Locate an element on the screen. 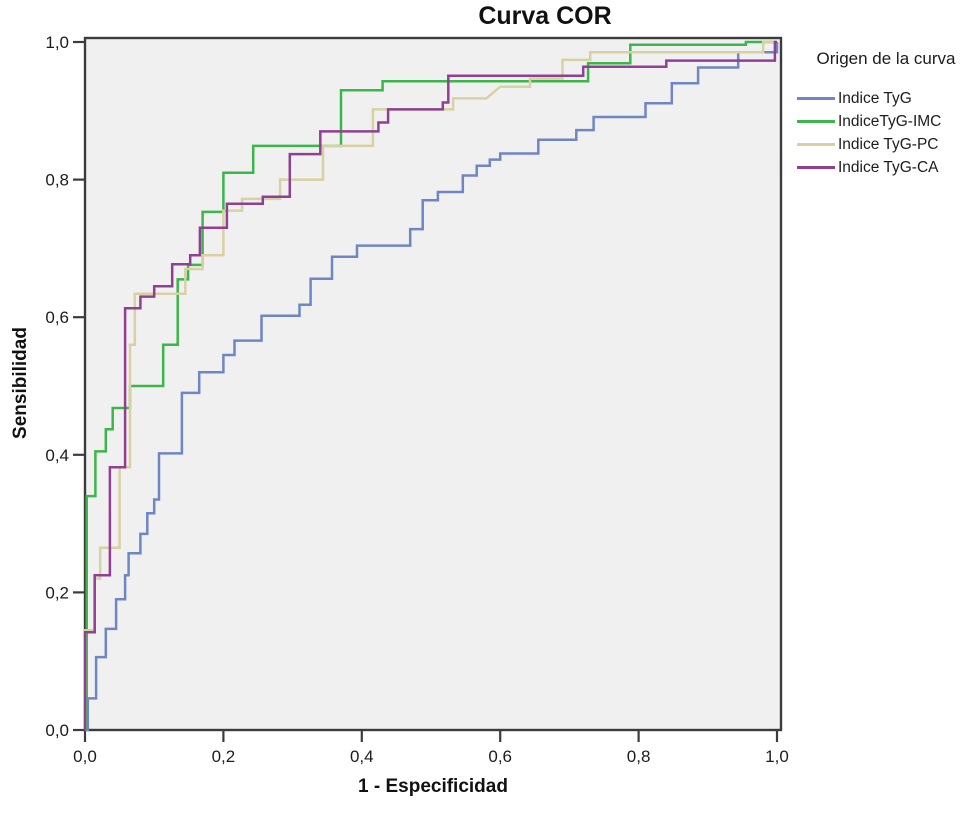 The width and height of the screenshot is (975, 818). y-tick-label: 0,6 is located at coordinates (57, 317).